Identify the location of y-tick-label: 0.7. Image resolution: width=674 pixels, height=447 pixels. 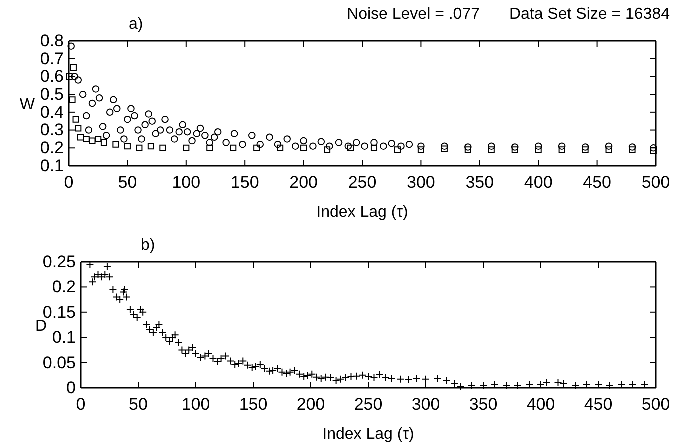
(52, 58).